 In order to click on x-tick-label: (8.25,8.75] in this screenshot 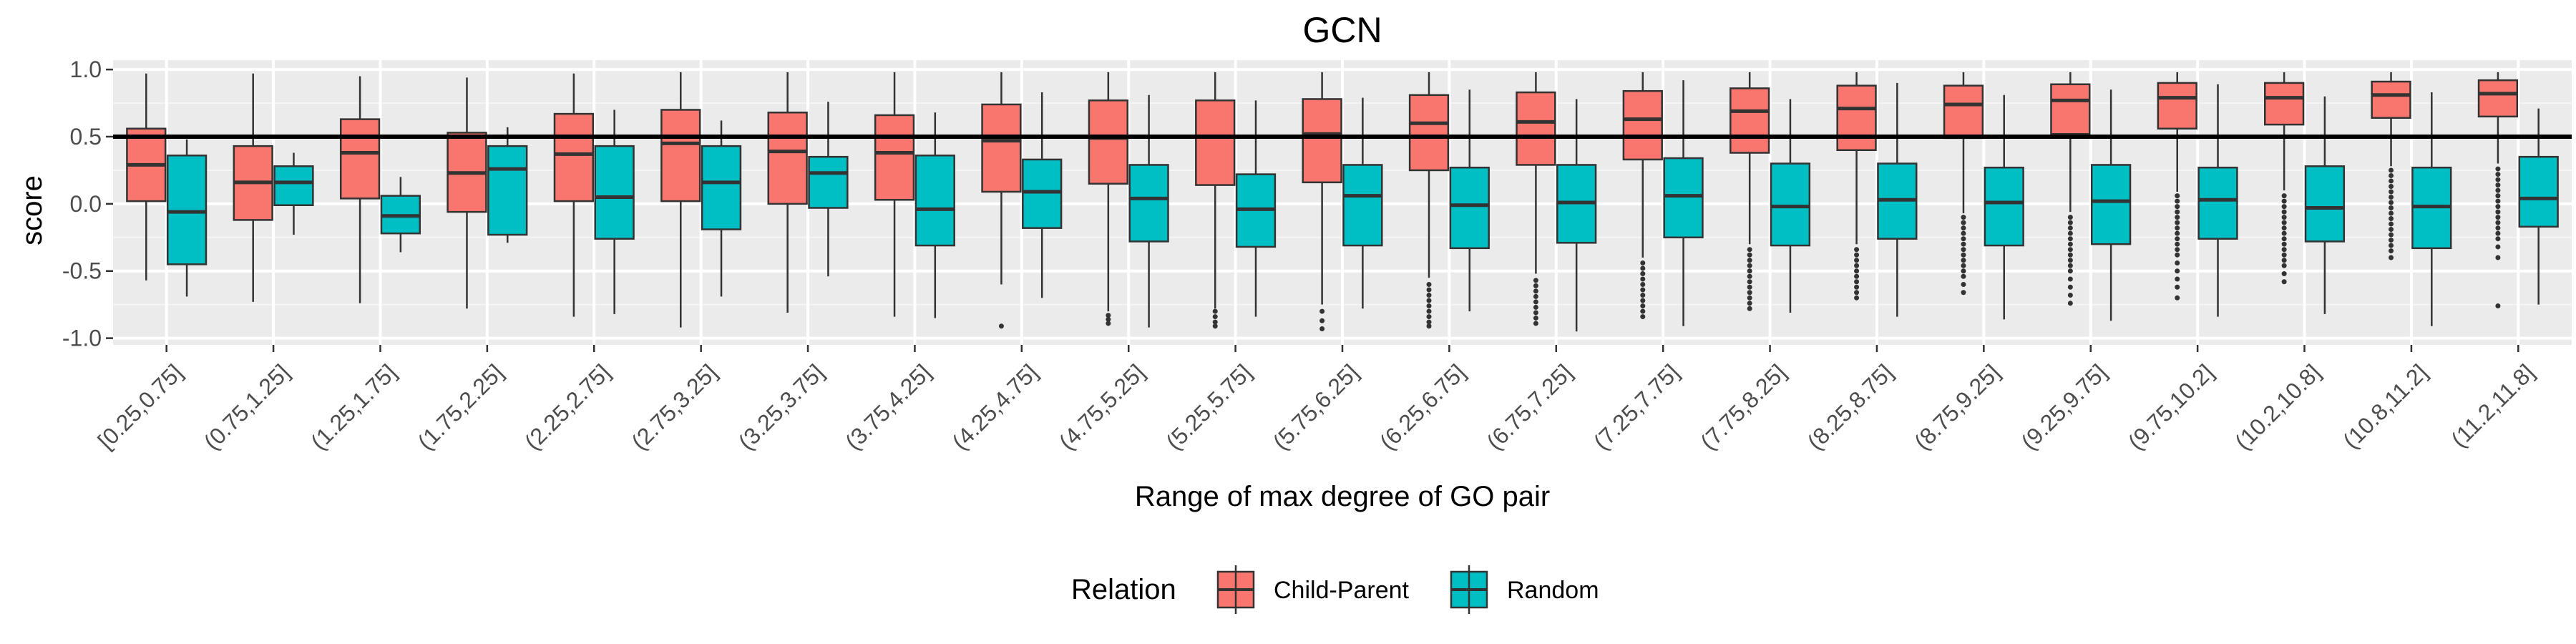, I will do `click(1850, 407)`.